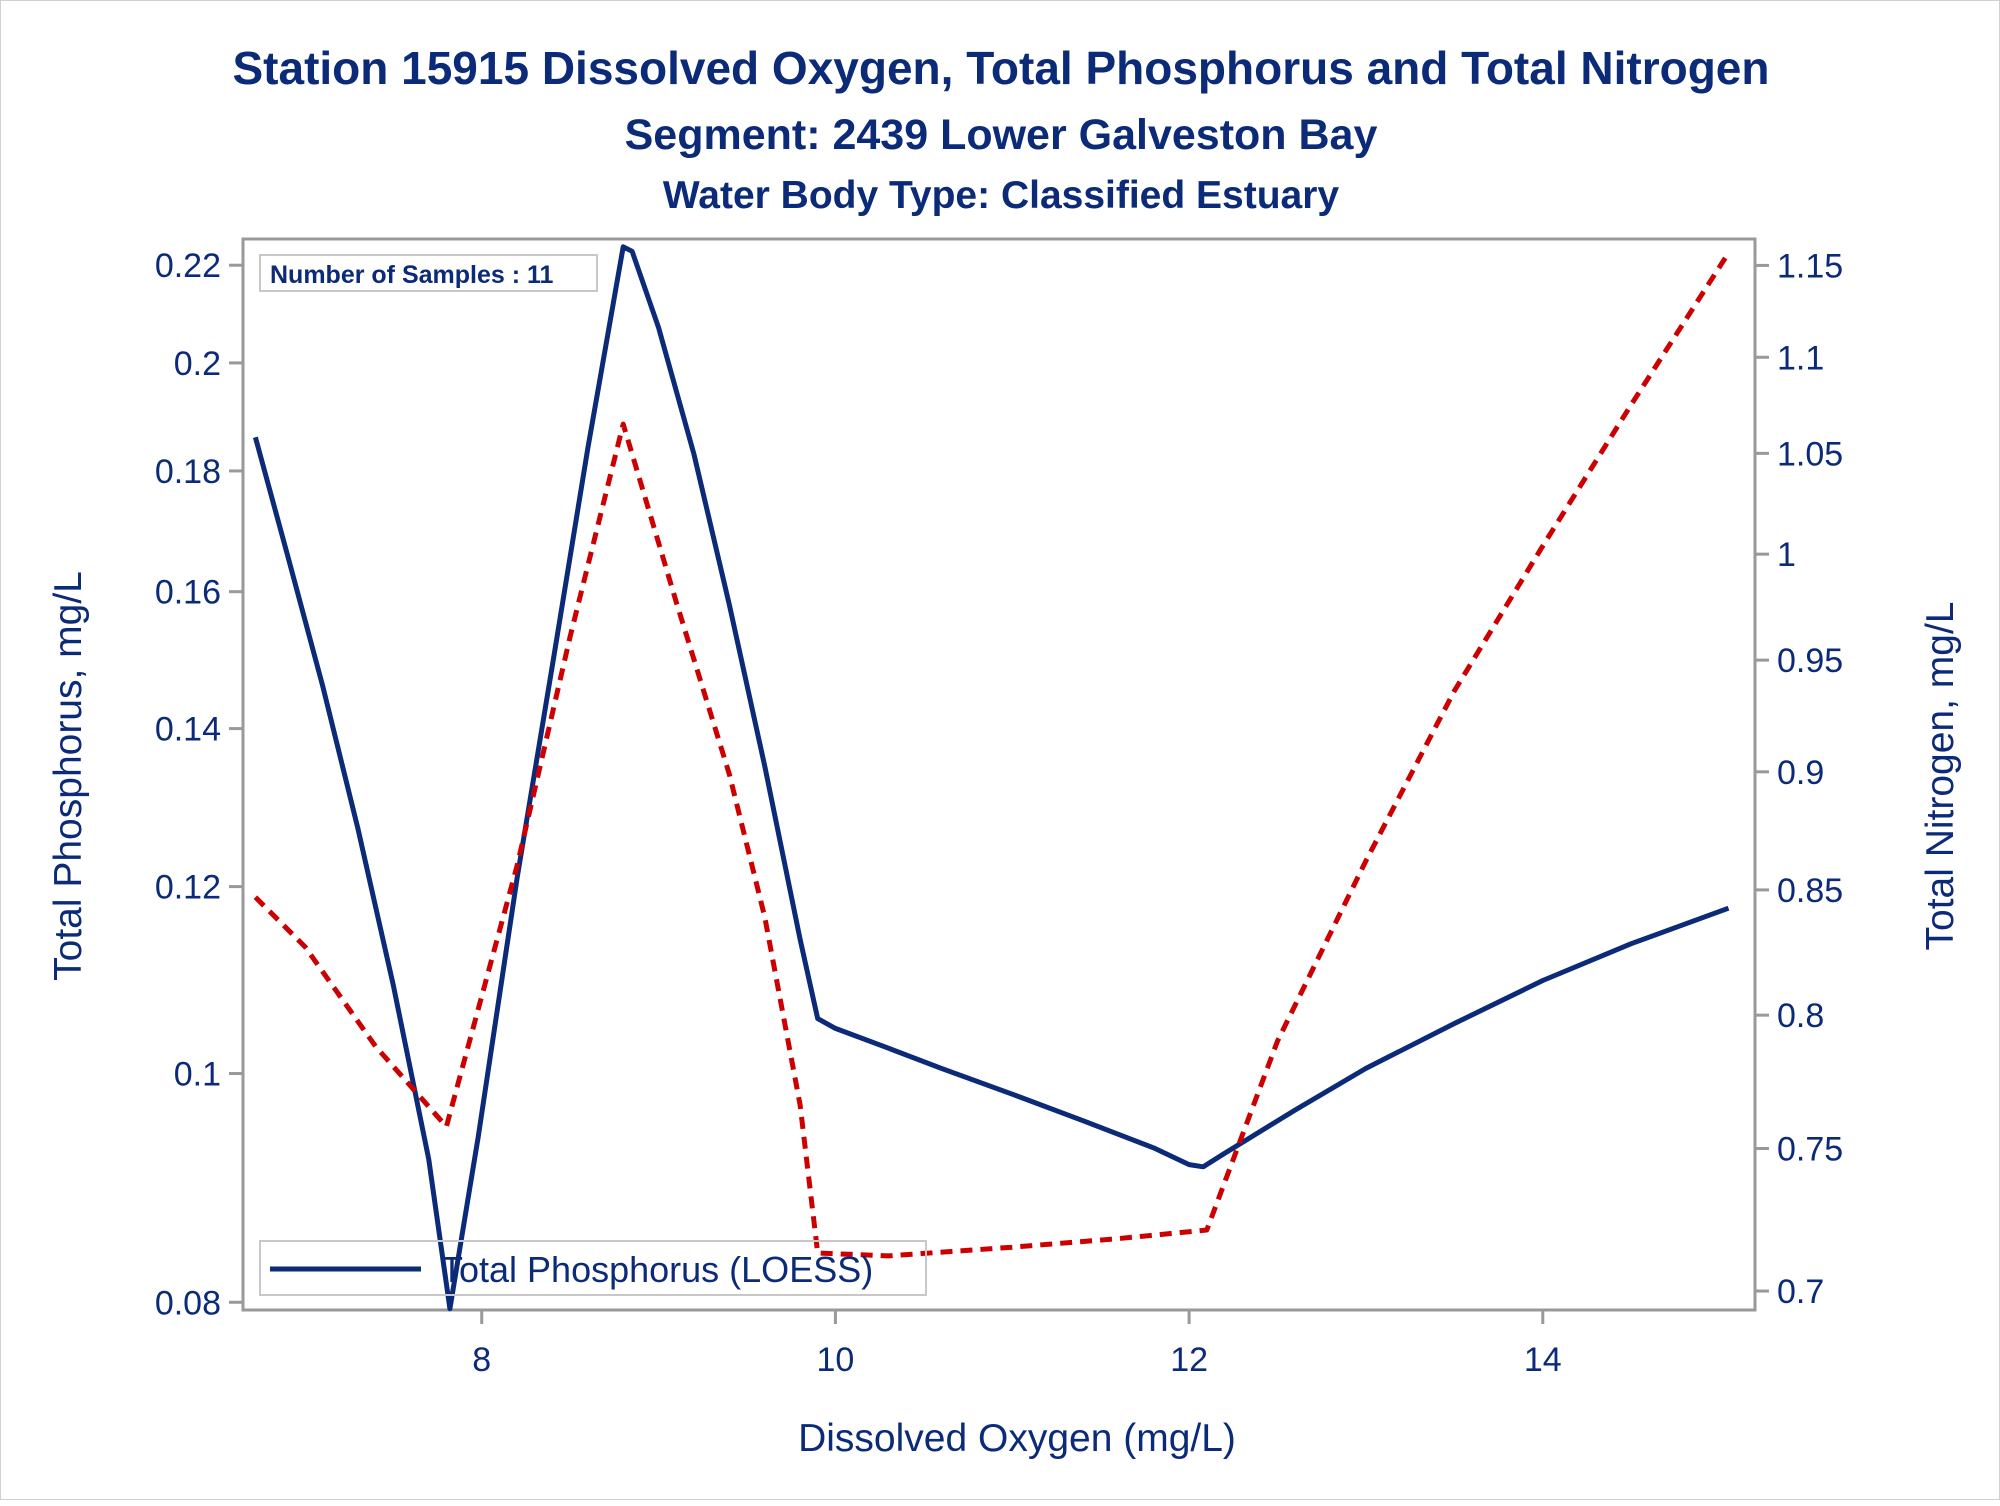 This screenshot has height=1506, width=2000. Describe the element at coordinates (657, 1269) in the screenshot. I see `legend-label-total-phosphorus: Total Phosphorus (LOESS)` at that location.